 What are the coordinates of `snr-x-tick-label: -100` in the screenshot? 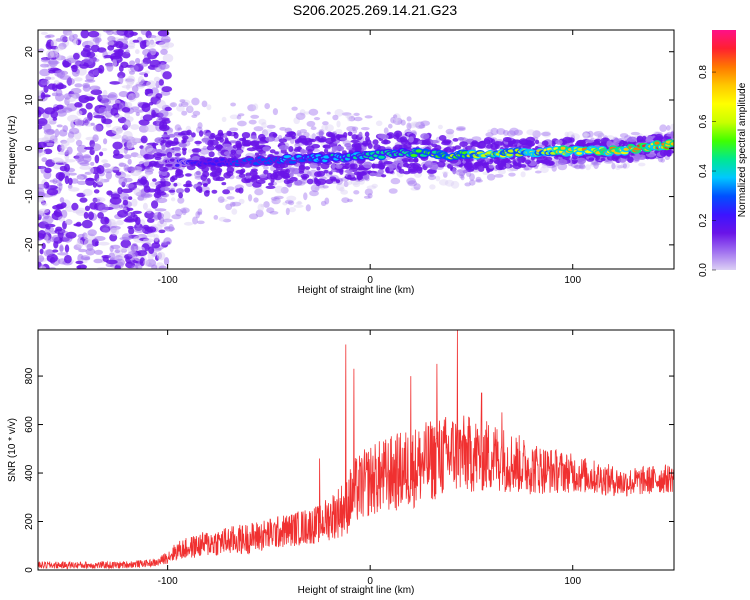 It's located at (168, 581).